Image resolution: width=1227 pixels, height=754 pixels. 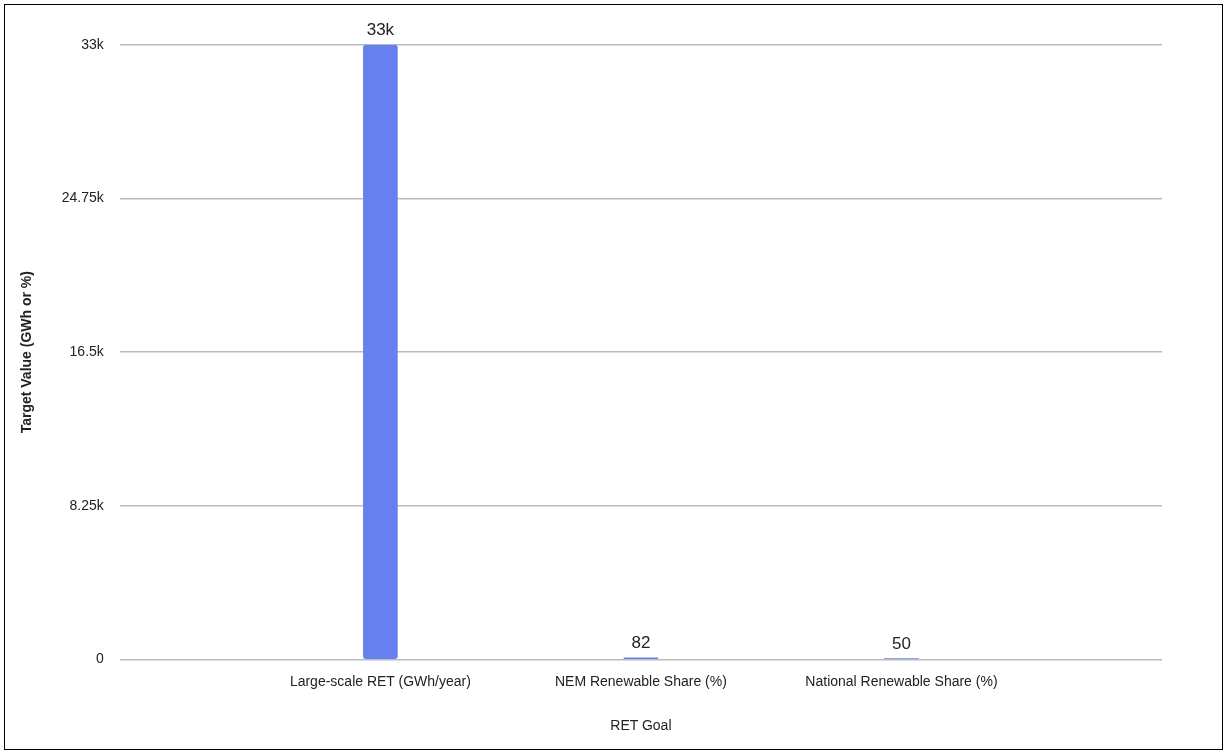 I want to click on data-label: 50, so click(x=901, y=643).